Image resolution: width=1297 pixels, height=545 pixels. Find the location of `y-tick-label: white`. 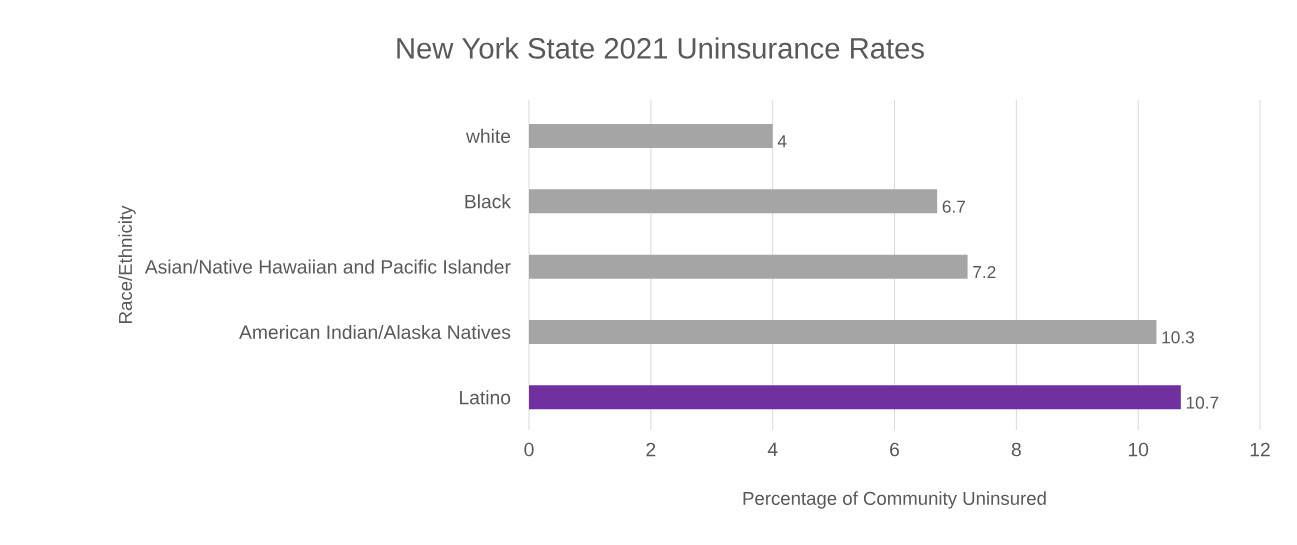

y-tick-label: white is located at coordinates (488, 136).